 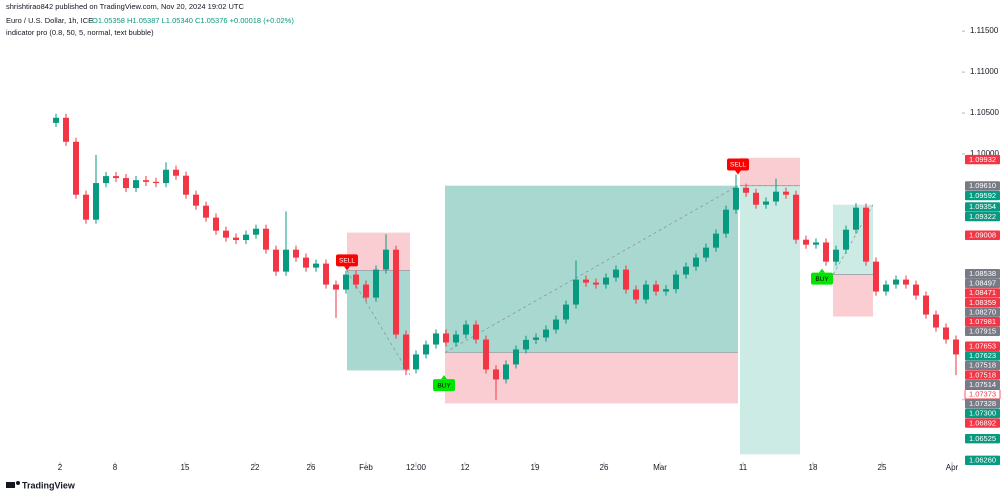 I want to click on x-tick-label: Mar, so click(x=660, y=467).